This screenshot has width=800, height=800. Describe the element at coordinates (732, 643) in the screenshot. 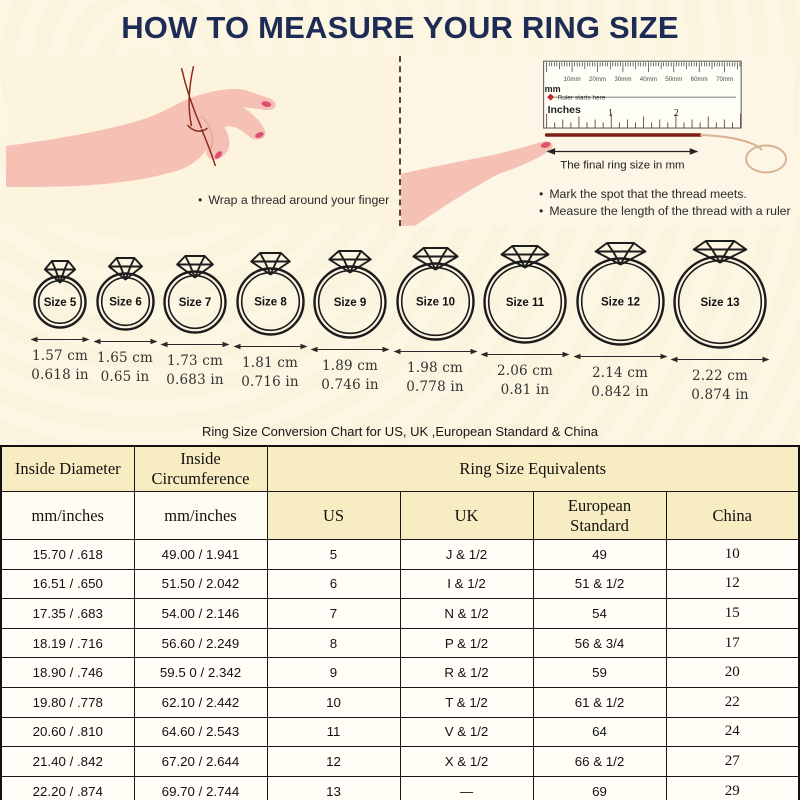

I see `table-cell: 17` at that location.